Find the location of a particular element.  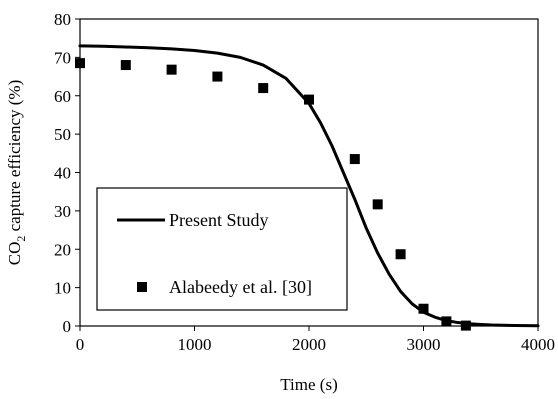

y-tick-label: 70 is located at coordinates (62, 57).